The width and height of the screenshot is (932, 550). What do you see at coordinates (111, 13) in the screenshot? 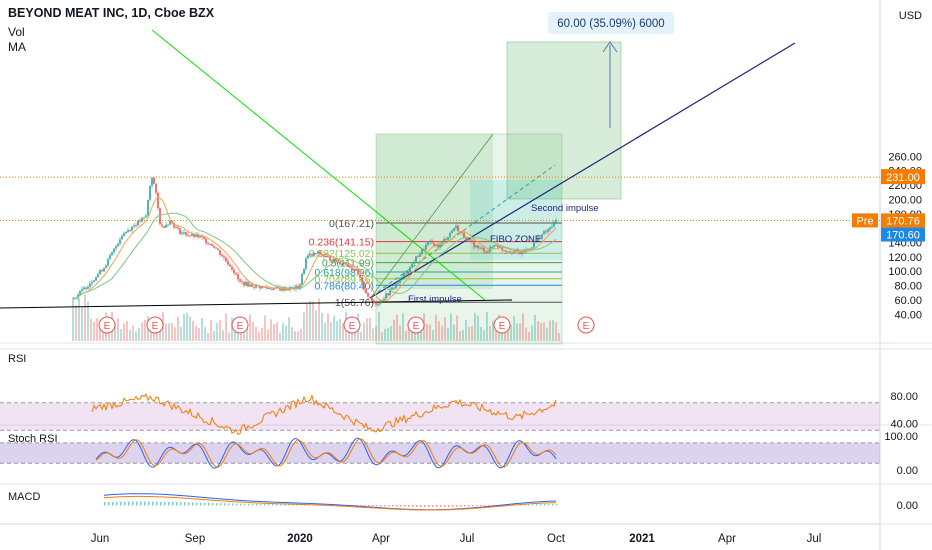
I see `symbol-title: BEYOND MEAT INC, 1D, Cboe BZX` at bounding box center [111, 13].